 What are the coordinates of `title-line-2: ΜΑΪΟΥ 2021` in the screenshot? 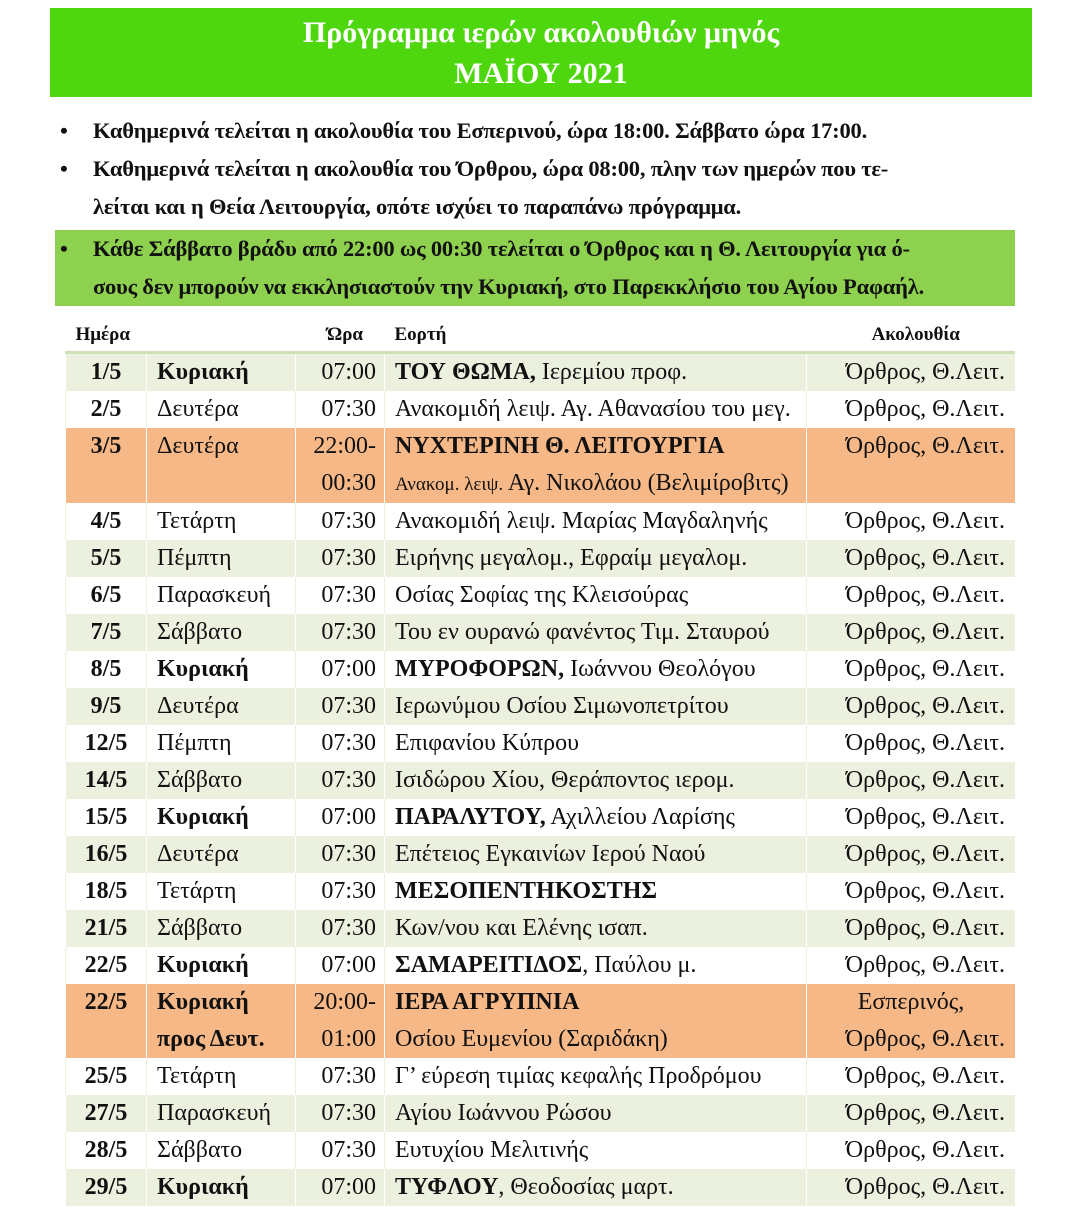 It's located at (541, 73).